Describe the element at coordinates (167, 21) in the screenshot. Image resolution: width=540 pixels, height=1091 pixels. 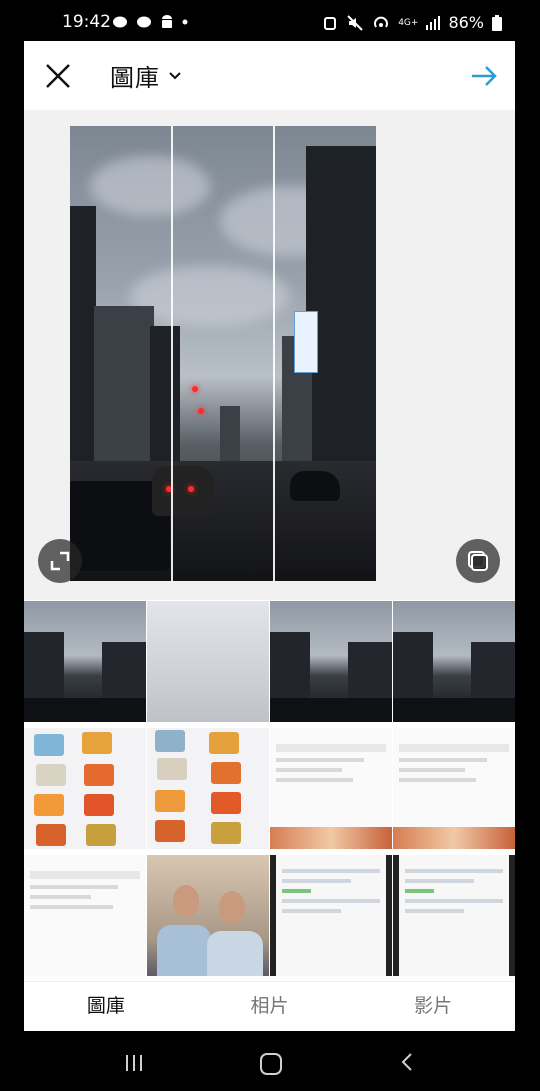
I see `android-icon` at that location.